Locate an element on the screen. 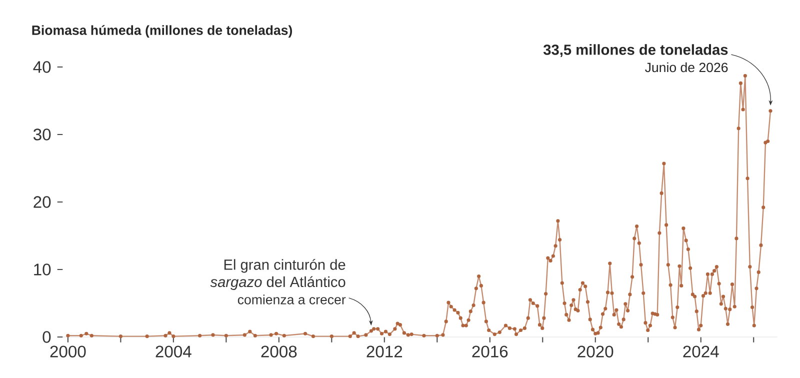 Image resolution: width=800 pixels, height=378 pixels. x-tick-label: 2016 is located at coordinates (490, 352).